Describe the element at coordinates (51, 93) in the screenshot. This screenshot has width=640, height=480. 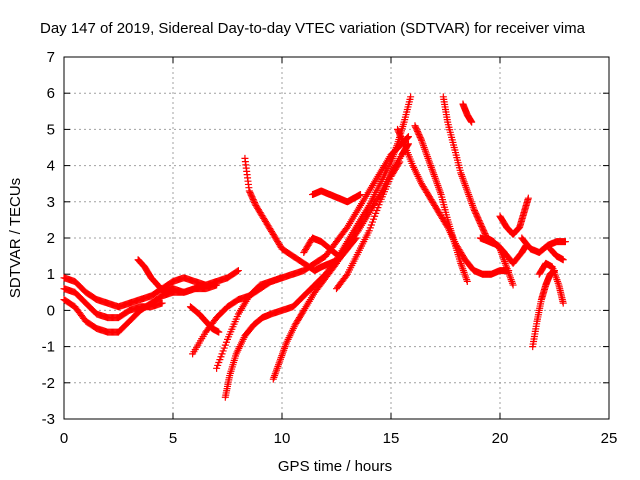
I see `y-tick-label: 6` at that location.